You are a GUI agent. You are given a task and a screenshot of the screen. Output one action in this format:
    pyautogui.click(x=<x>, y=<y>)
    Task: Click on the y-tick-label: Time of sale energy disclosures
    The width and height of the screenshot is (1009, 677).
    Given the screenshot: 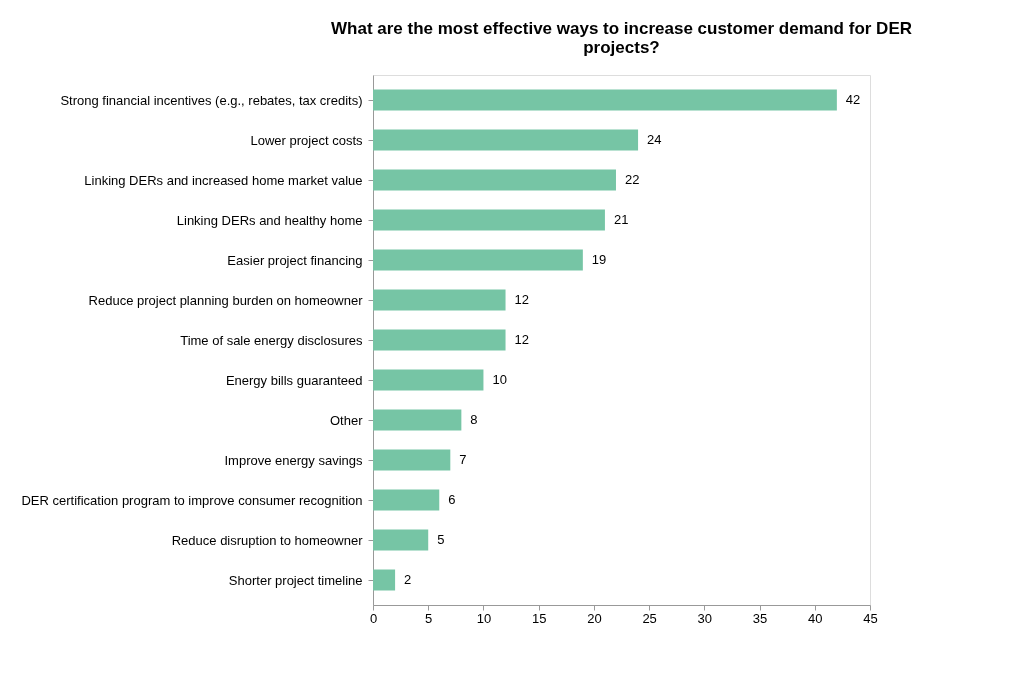 What is the action you would take?
    pyautogui.click(x=271, y=340)
    